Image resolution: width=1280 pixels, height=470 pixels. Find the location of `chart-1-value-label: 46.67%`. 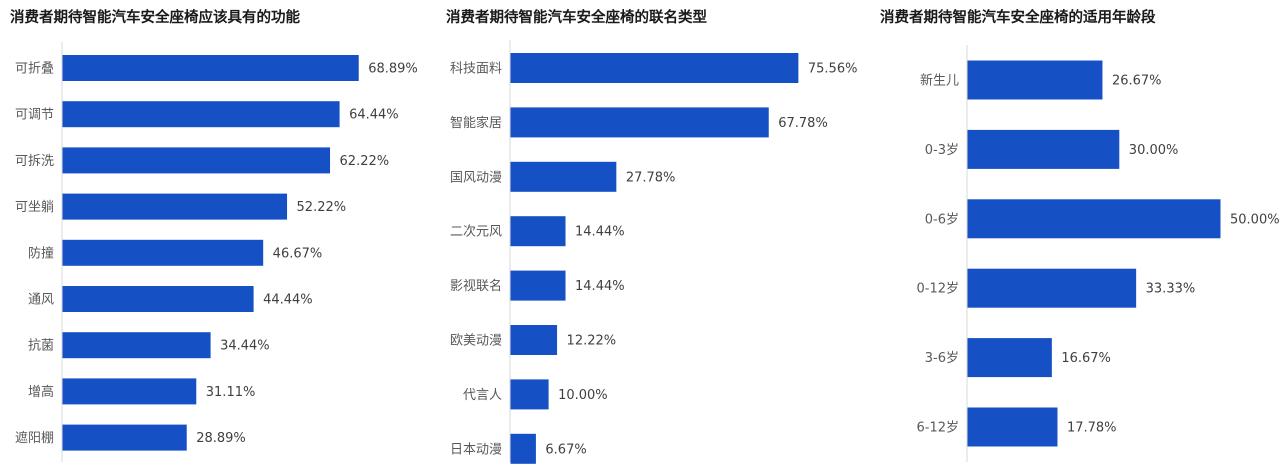

chart-1-value-label: 46.67% is located at coordinates (298, 253).